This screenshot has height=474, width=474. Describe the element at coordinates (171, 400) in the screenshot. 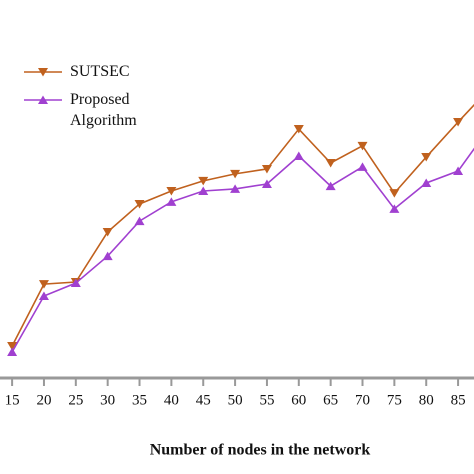

I see `x-tick-label: 40` at that location.